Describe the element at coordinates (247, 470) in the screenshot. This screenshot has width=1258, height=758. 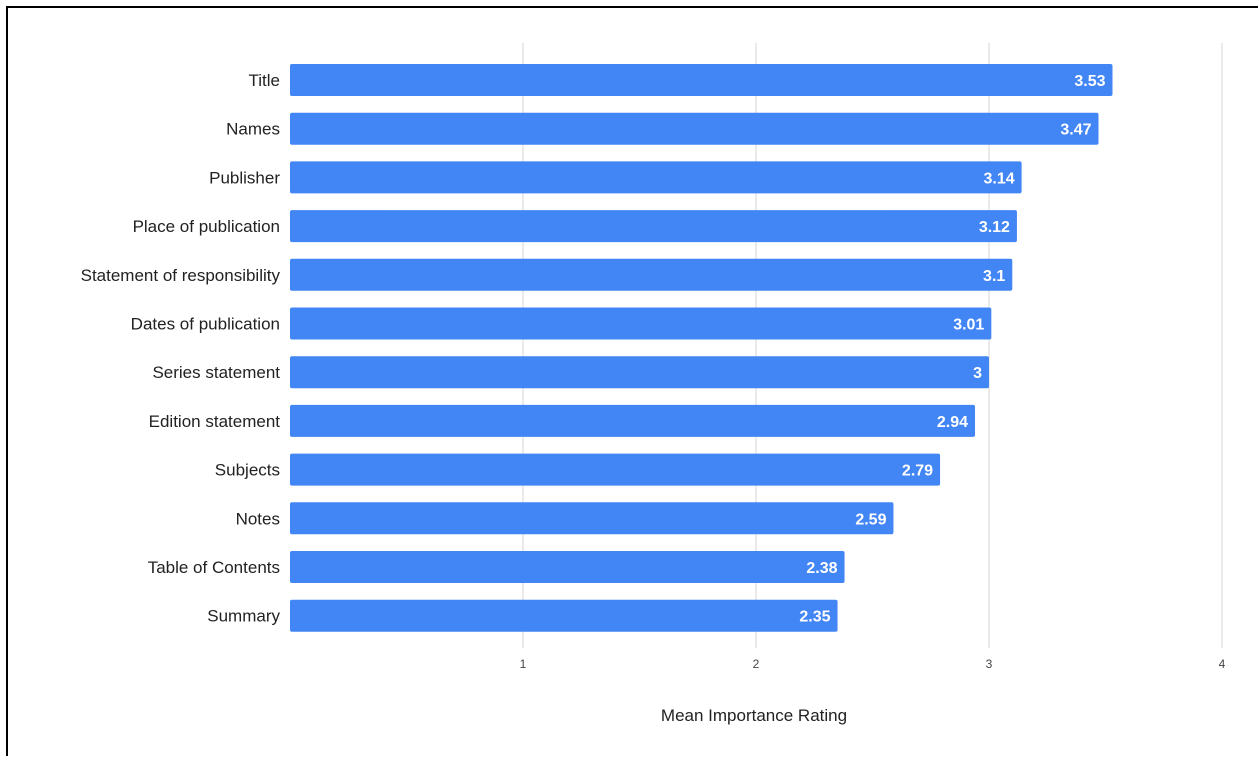
I see `category-label-subjects: Subjects` at that location.